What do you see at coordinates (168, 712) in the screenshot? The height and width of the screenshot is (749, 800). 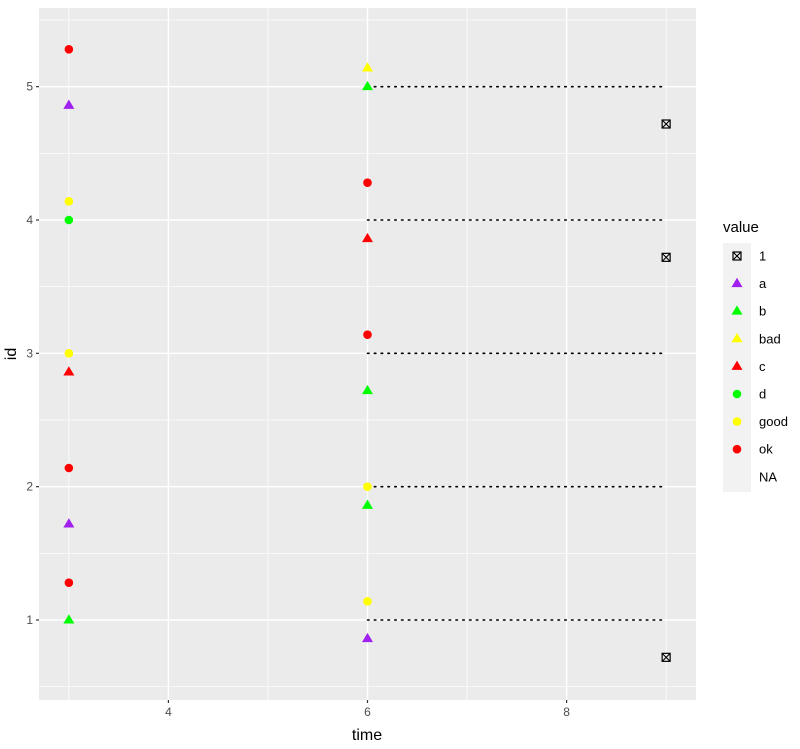 I see `x-tick-label: 4` at bounding box center [168, 712].